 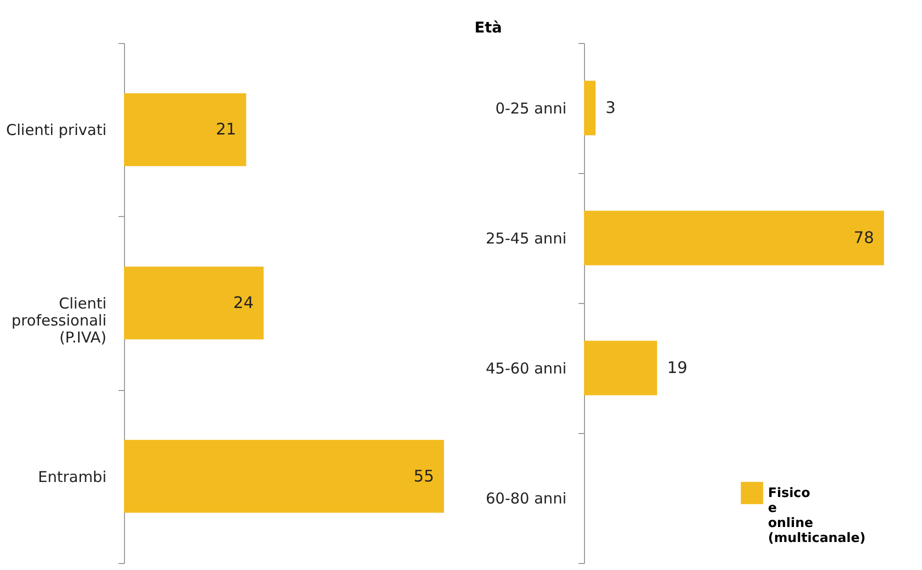 What do you see at coordinates (677, 367) in the screenshot?
I see `data-label: 19` at bounding box center [677, 367].